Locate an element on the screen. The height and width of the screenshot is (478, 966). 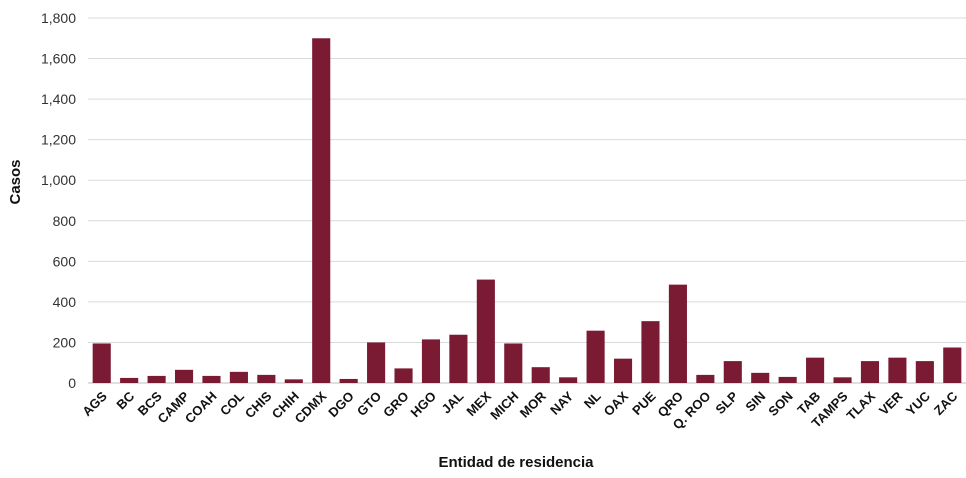
bar-gro is located at coordinates (403, 375).